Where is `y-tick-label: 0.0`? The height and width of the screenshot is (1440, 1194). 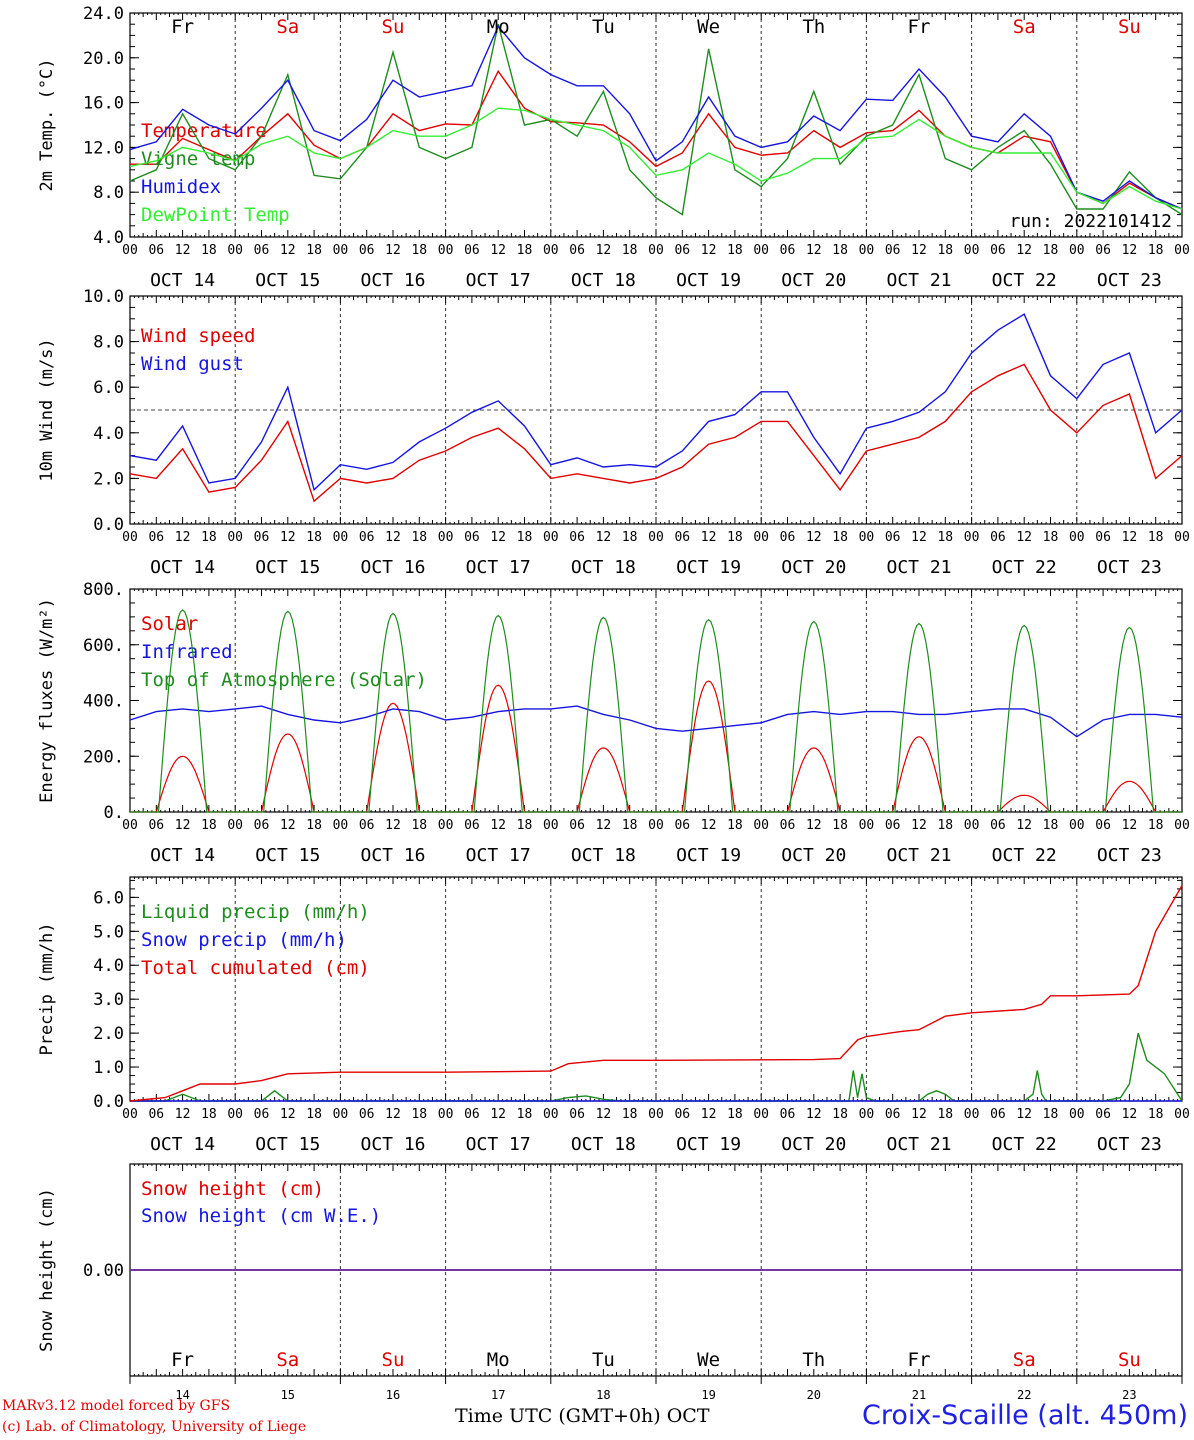 y-tick-label: 0.0 is located at coordinates (108, 1102).